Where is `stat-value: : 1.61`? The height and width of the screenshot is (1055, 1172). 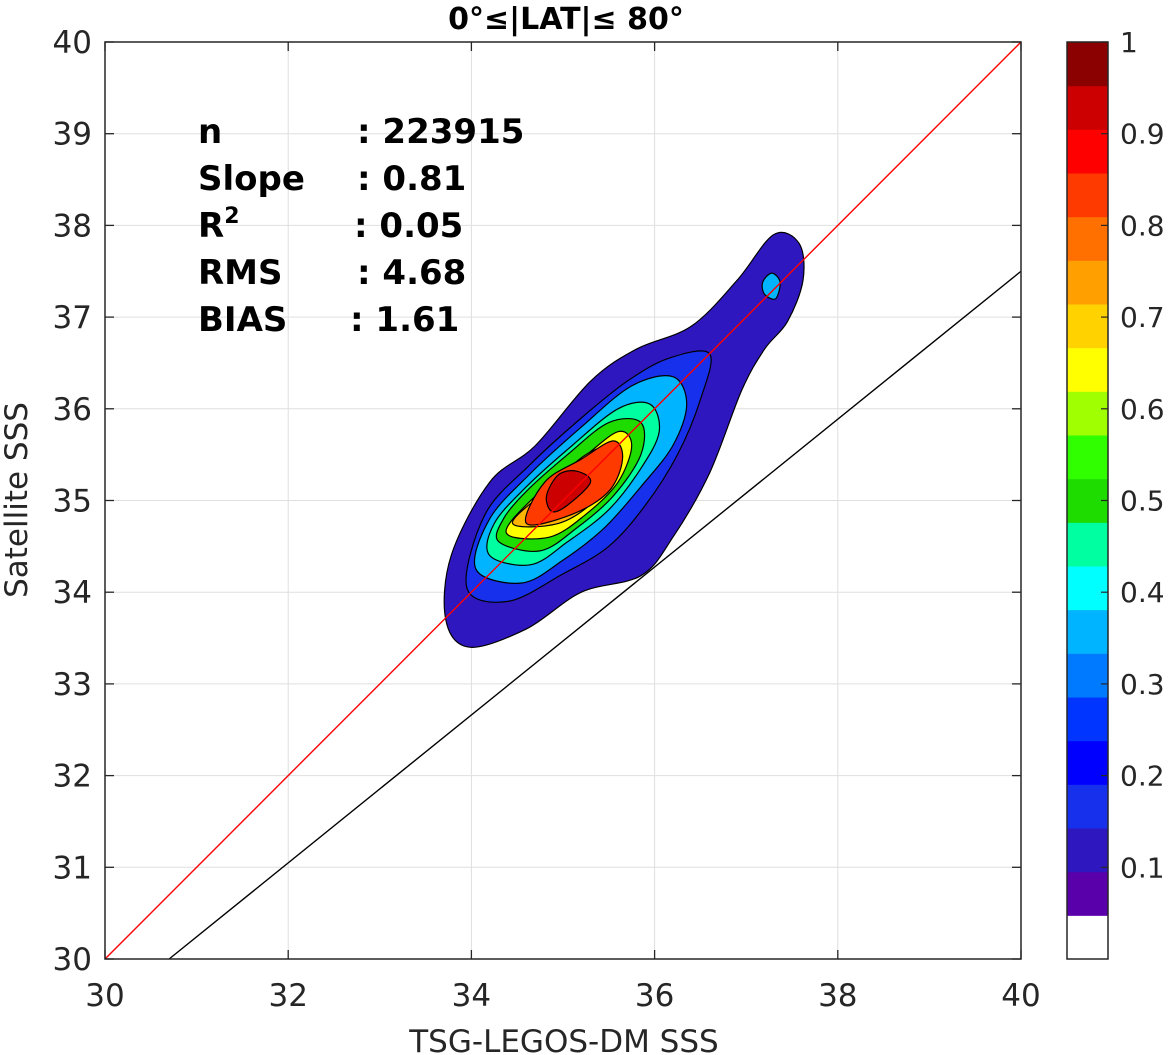 stat-value: : 1.61 is located at coordinates (404, 320).